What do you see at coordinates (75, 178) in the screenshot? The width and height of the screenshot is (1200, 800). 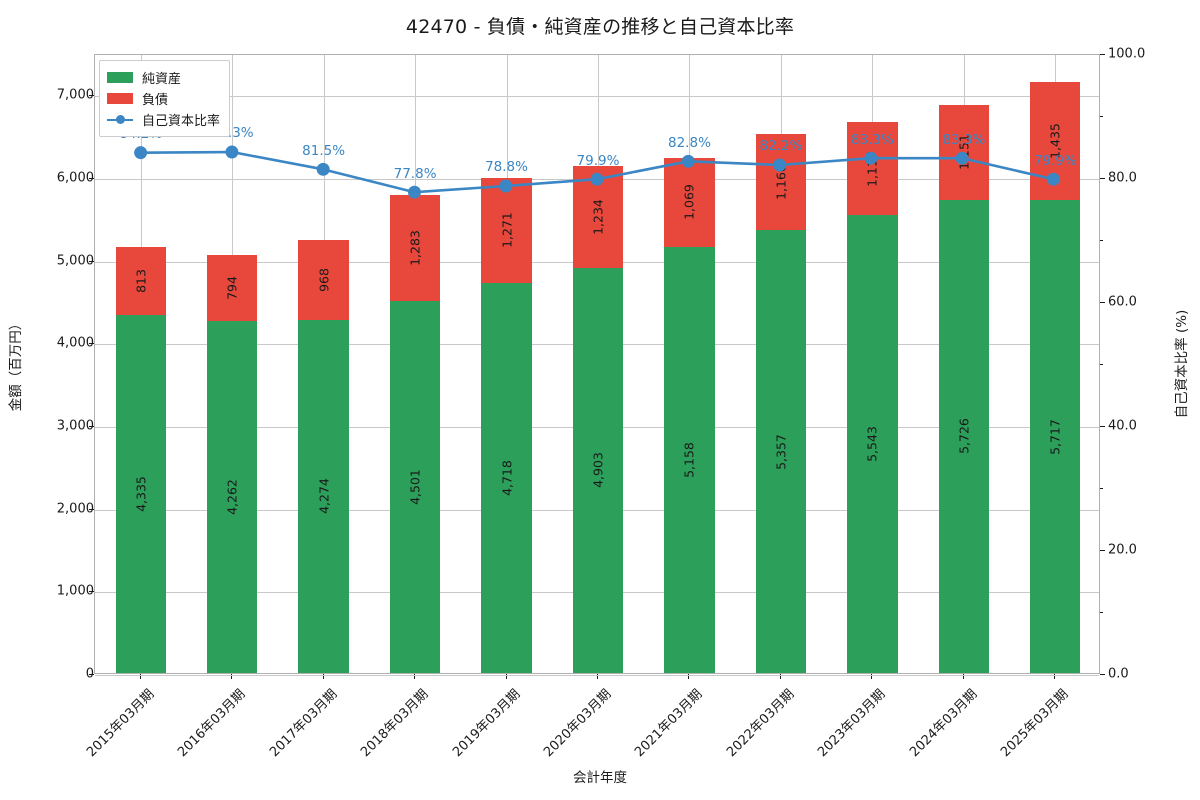 I see `y-axis-left-tick-label: 6,000` at bounding box center [75, 178].